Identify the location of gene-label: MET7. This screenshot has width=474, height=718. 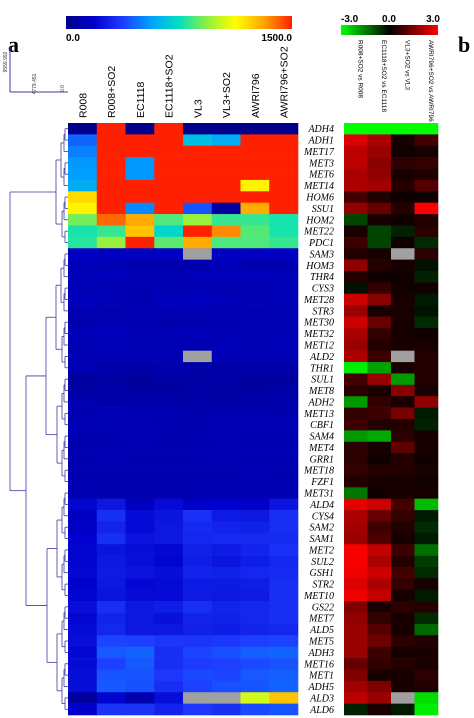
(321, 619).